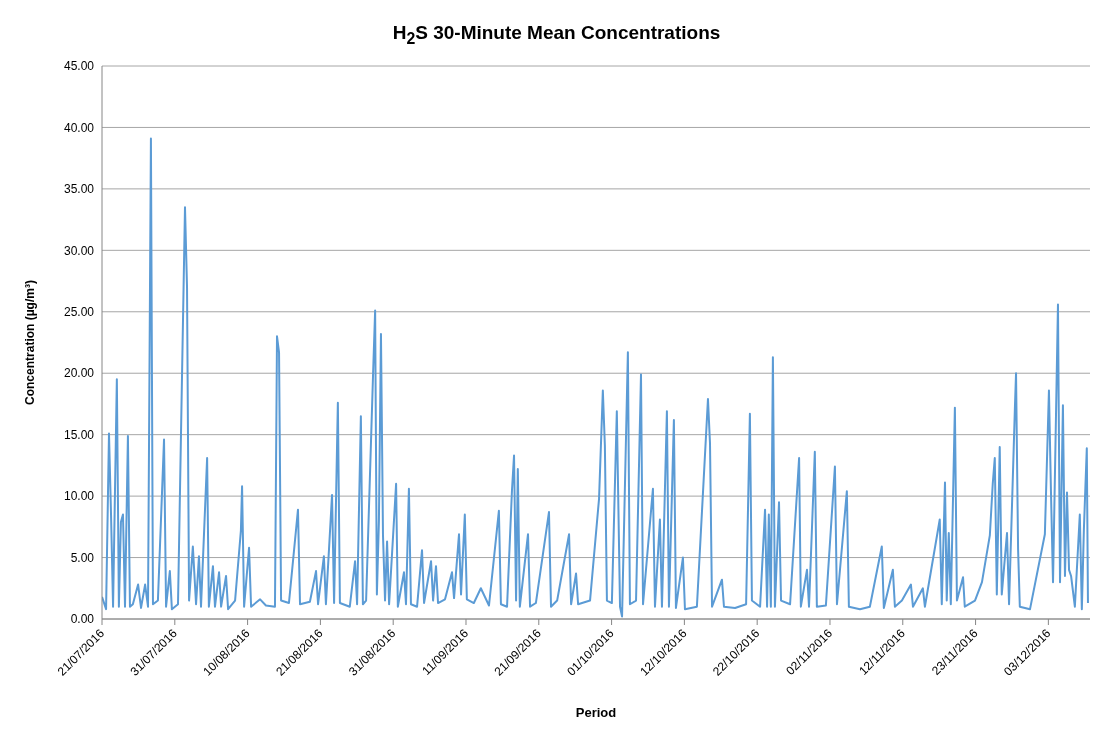 This screenshot has width=1113, height=729. What do you see at coordinates (79, 250) in the screenshot?
I see `y-tick-label: 30.00` at bounding box center [79, 250].